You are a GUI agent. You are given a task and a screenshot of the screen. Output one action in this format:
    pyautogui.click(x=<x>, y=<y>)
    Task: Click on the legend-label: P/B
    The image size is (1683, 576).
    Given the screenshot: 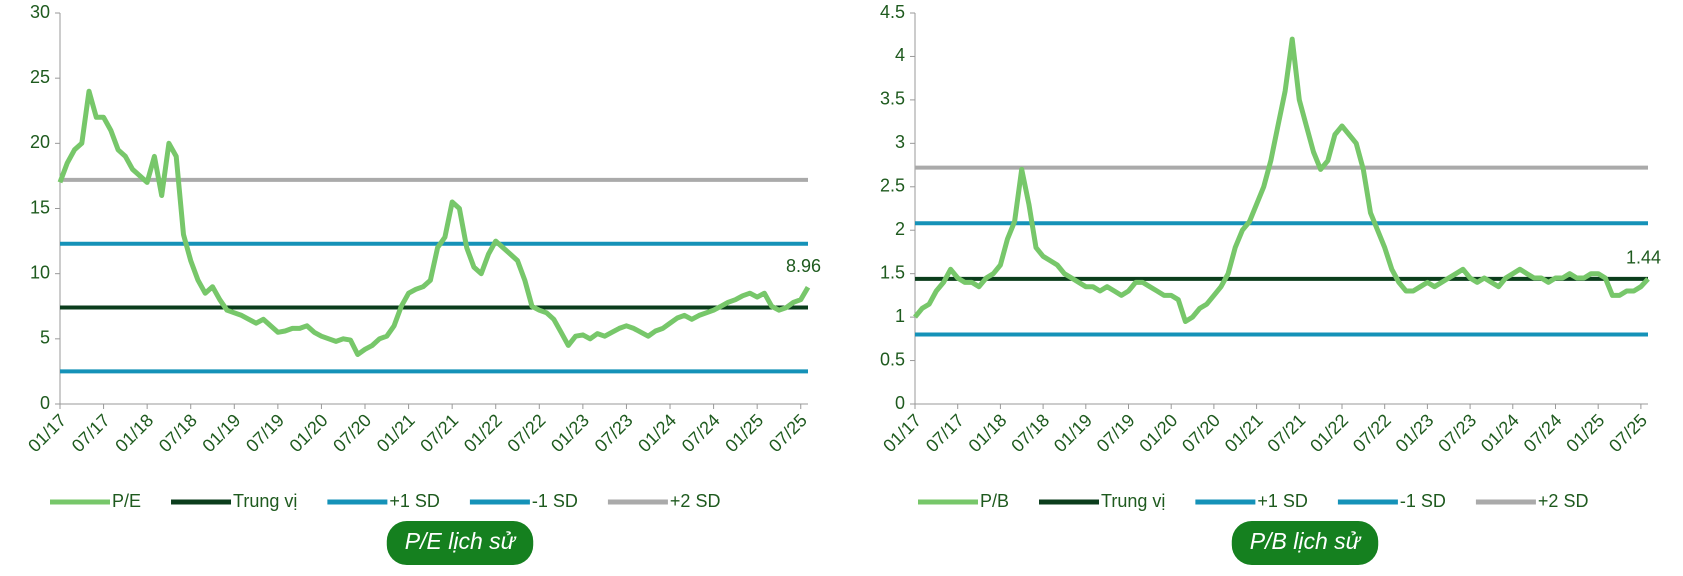 What is the action you would take?
    pyautogui.click(x=994, y=501)
    